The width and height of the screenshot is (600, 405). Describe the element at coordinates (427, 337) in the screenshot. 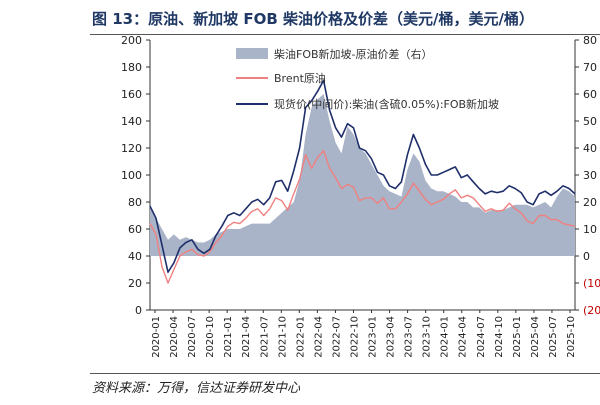

I see `x-tick-label: 2023-10` at that location.